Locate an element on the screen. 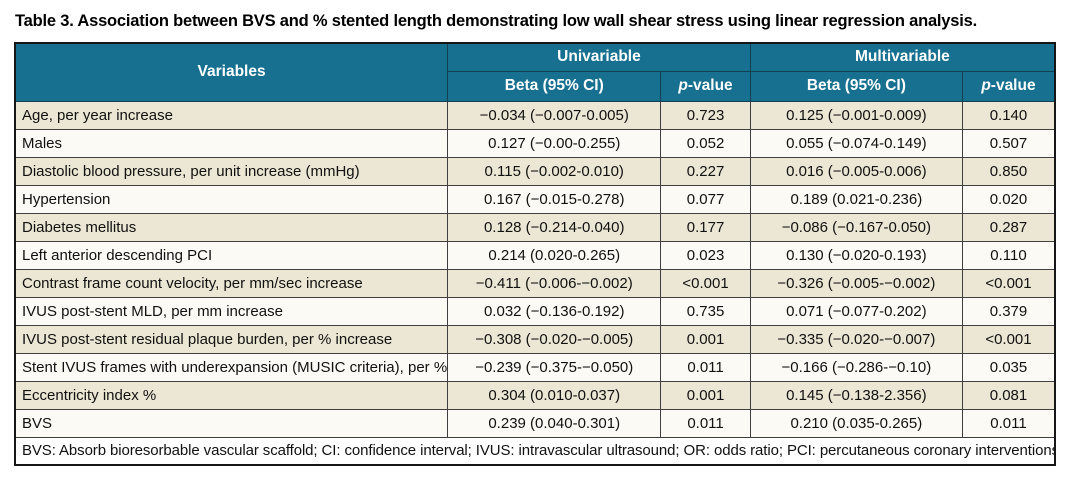  uni-pvalue-cell: 0.077 is located at coordinates (705, 199).